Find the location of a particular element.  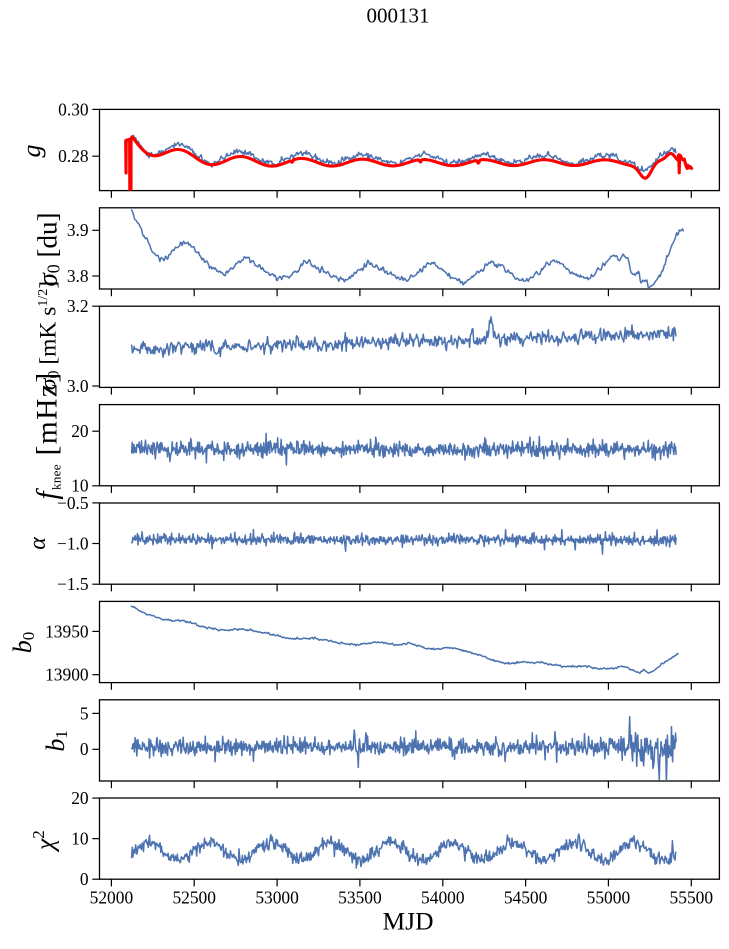

svg-text: 0.30 is located at coordinates (73, 109).